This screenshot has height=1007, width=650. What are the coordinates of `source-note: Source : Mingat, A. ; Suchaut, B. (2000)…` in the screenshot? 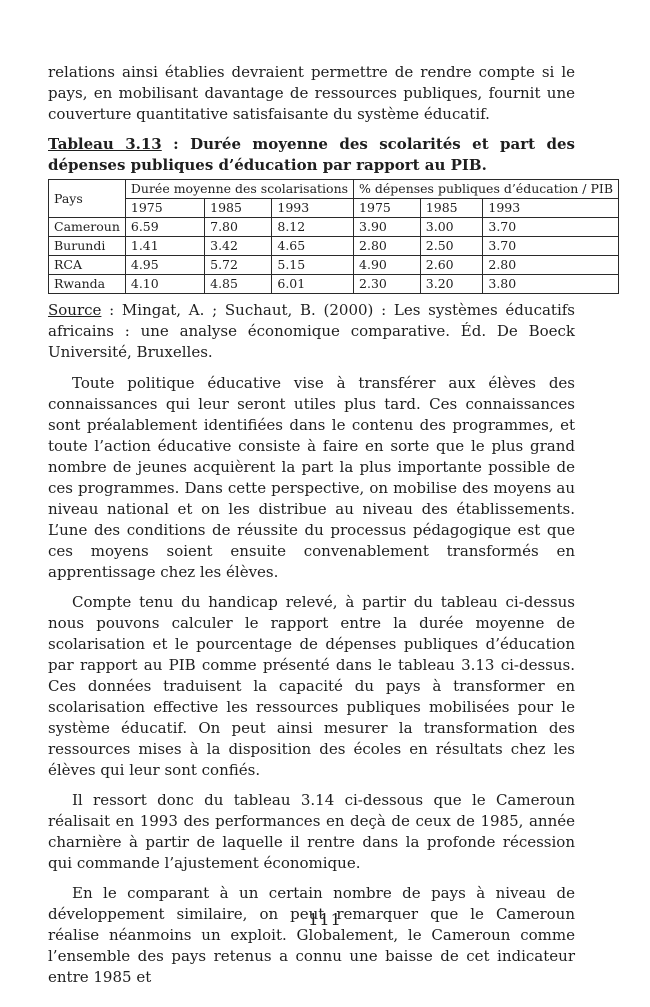 It's located at (311, 331).